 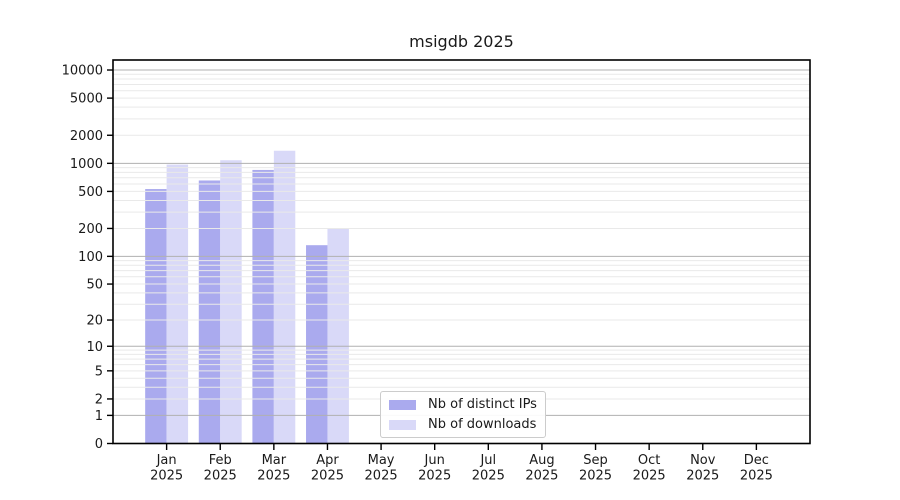 What do you see at coordinates (541, 460) in the screenshot?
I see `x-tick-label-month: Aug` at bounding box center [541, 460].